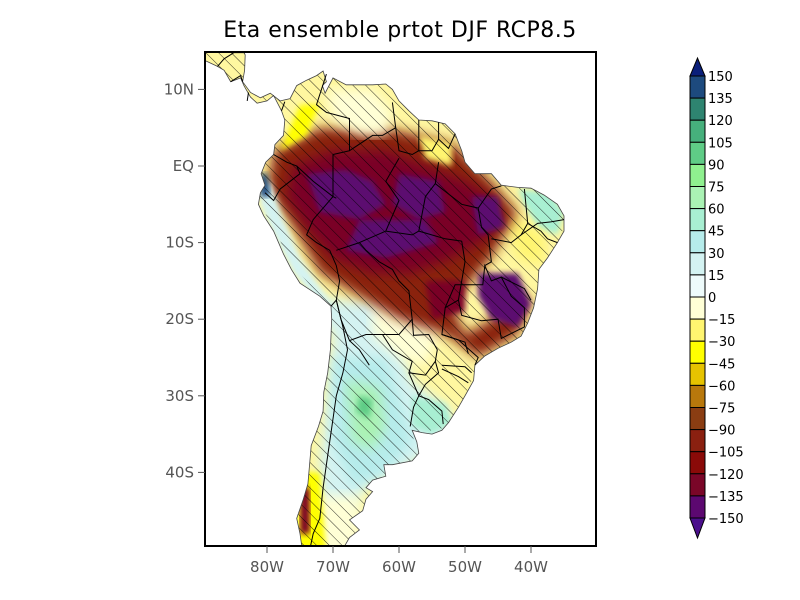 Image resolution: width=800 pixels, height=600 pixels. Describe the element at coordinates (726, 497) in the screenshot. I see `colorbar-label: −135` at that location.